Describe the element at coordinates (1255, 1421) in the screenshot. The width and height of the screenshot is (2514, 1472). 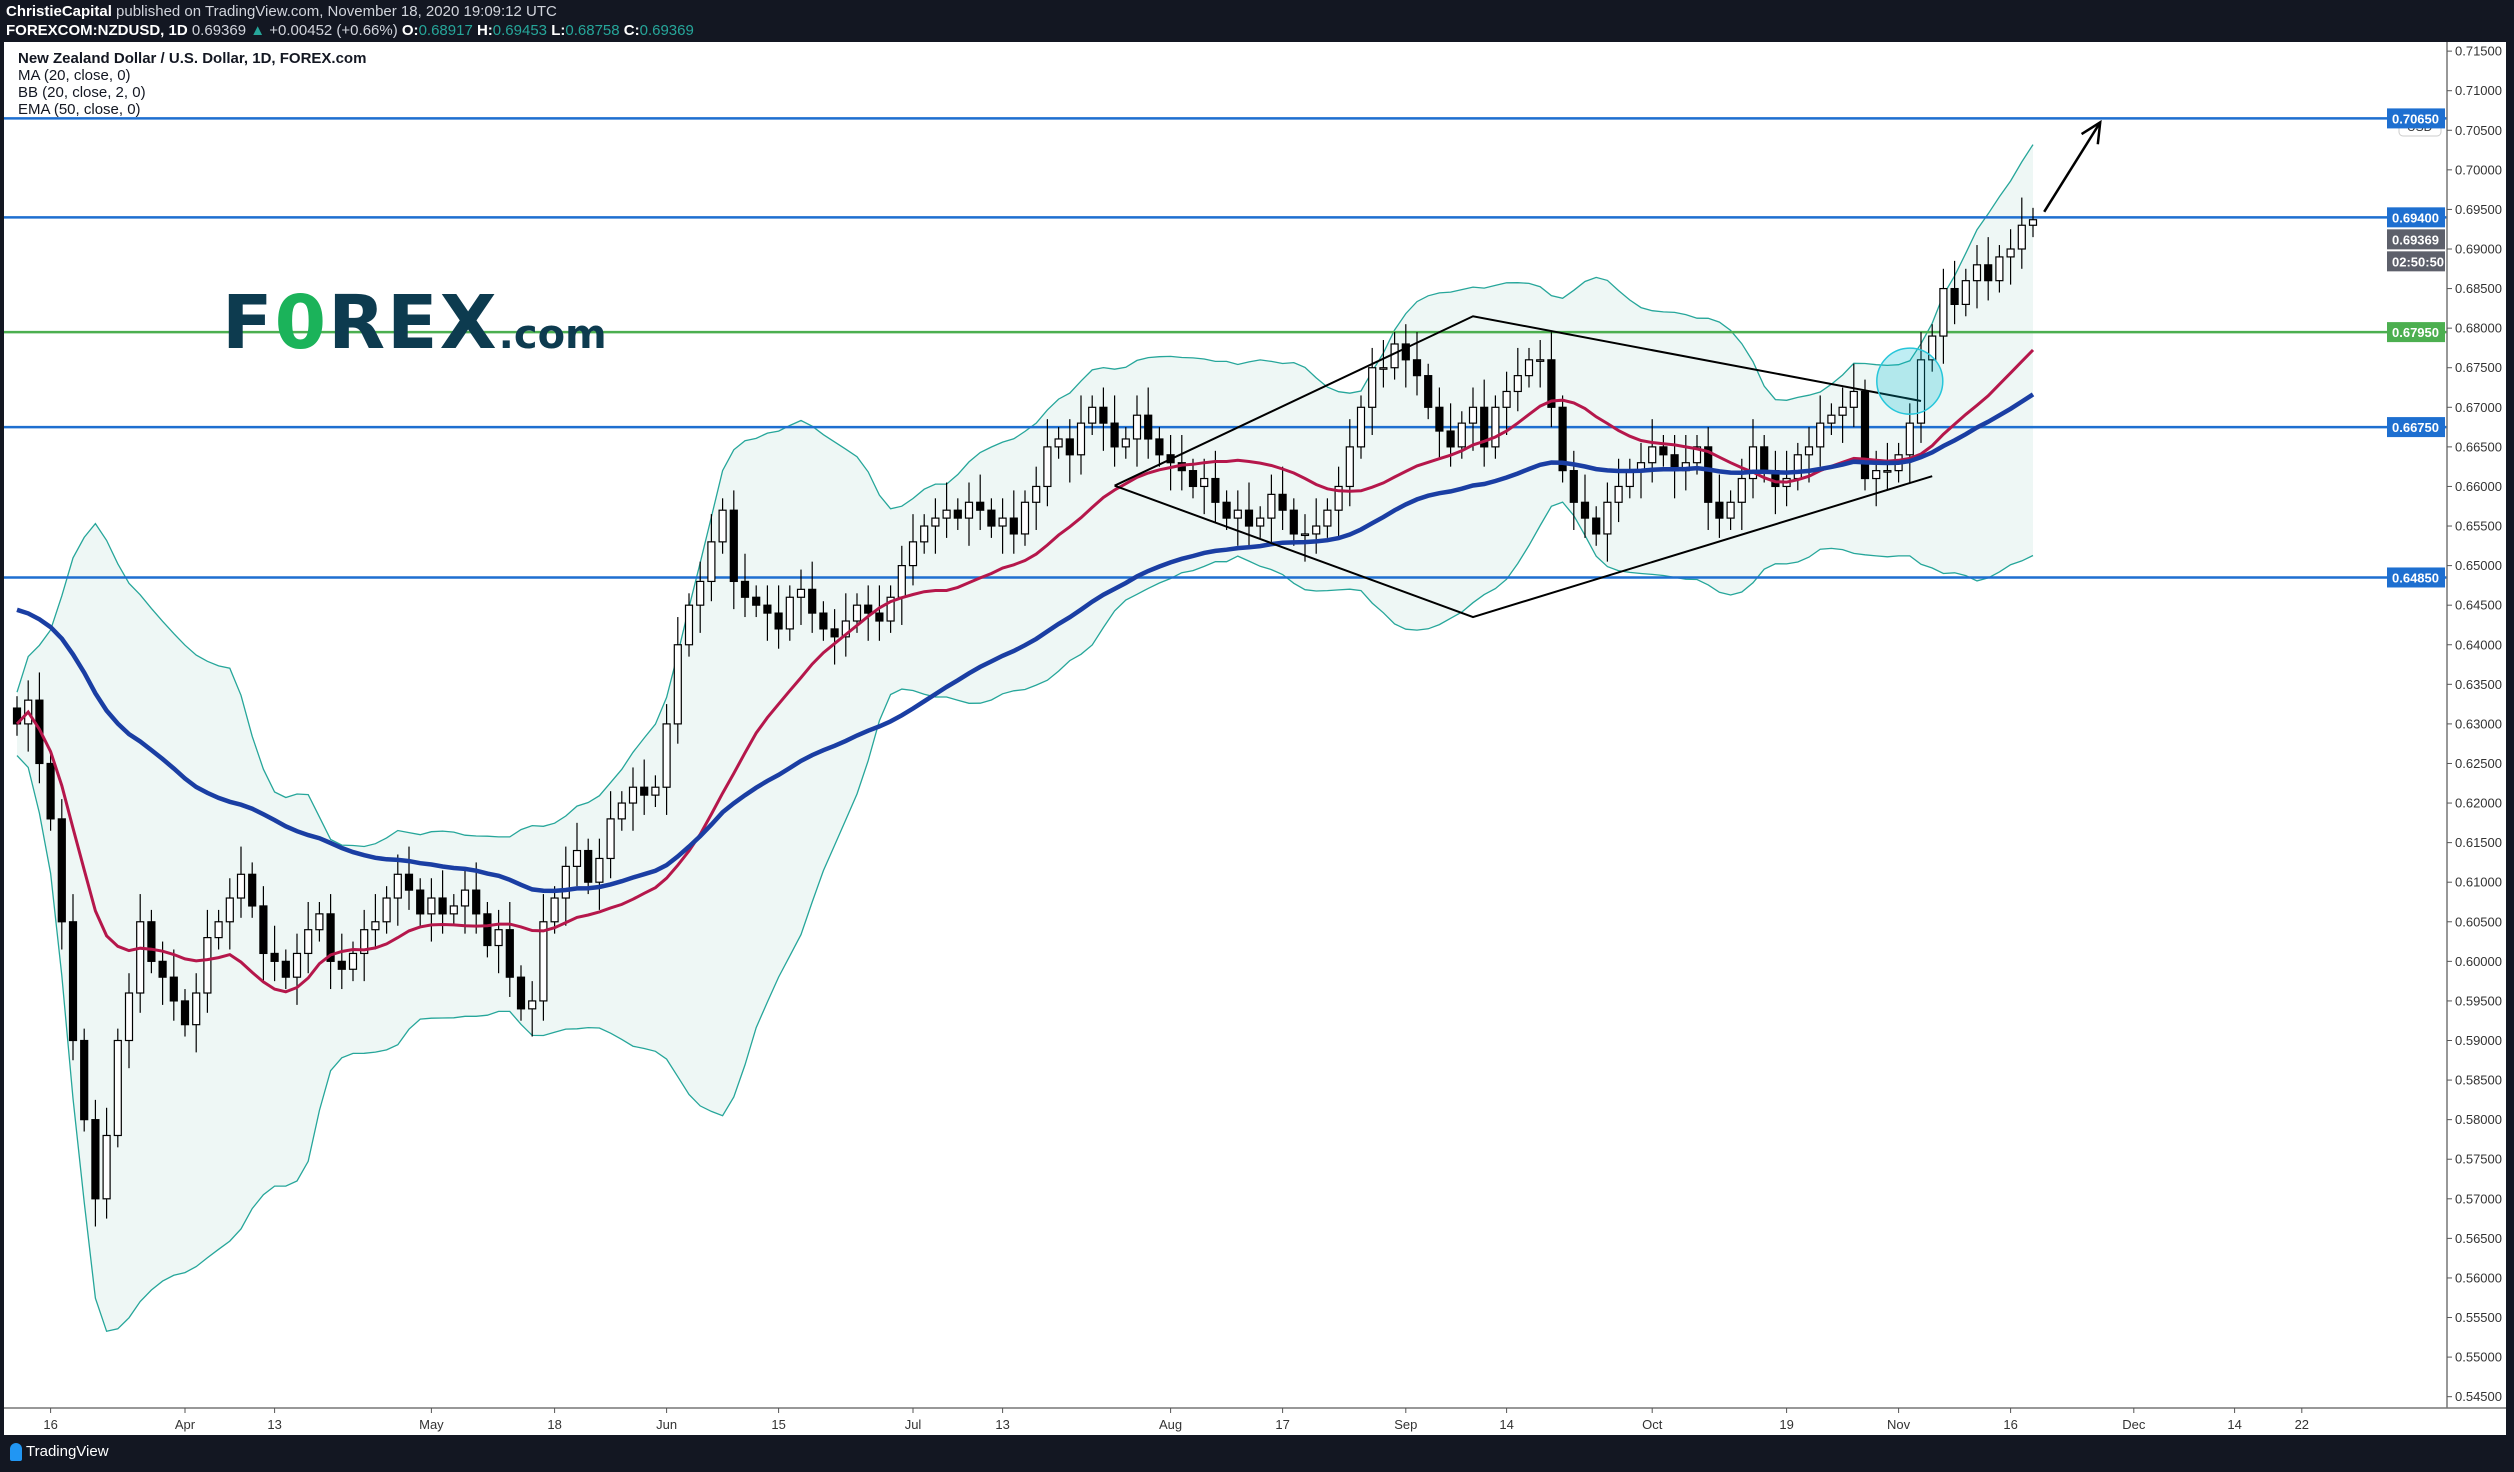
I see `time-axis` at that location.